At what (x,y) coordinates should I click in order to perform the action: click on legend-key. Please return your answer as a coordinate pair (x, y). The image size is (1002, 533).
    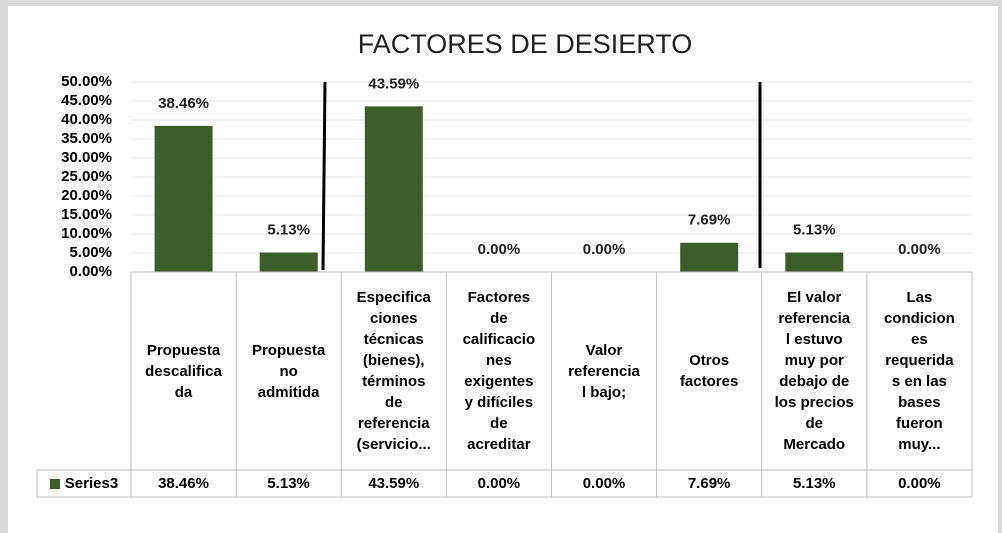
    Looking at the image, I should click on (54, 483).